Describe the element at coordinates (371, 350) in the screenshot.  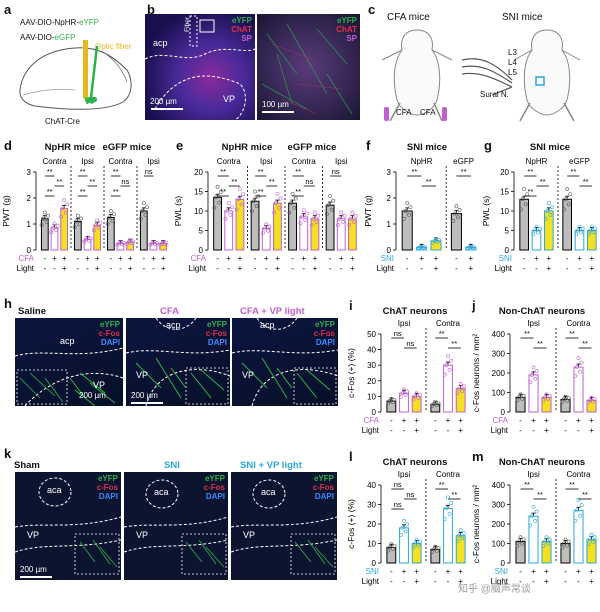
I see `y-tick-label: 40` at that location.